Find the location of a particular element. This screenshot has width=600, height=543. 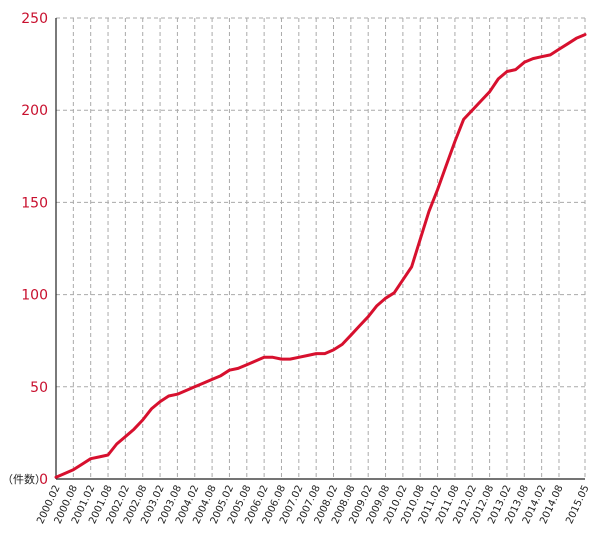

y-tick-label: 100 is located at coordinates (34, 296).